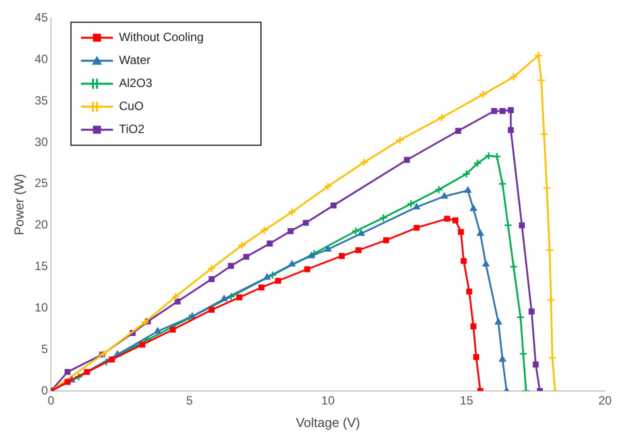 The width and height of the screenshot is (623, 443). What do you see at coordinates (18, 205) in the screenshot?
I see `y-axis-title: Power (W)` at bounding box center [18, 205].